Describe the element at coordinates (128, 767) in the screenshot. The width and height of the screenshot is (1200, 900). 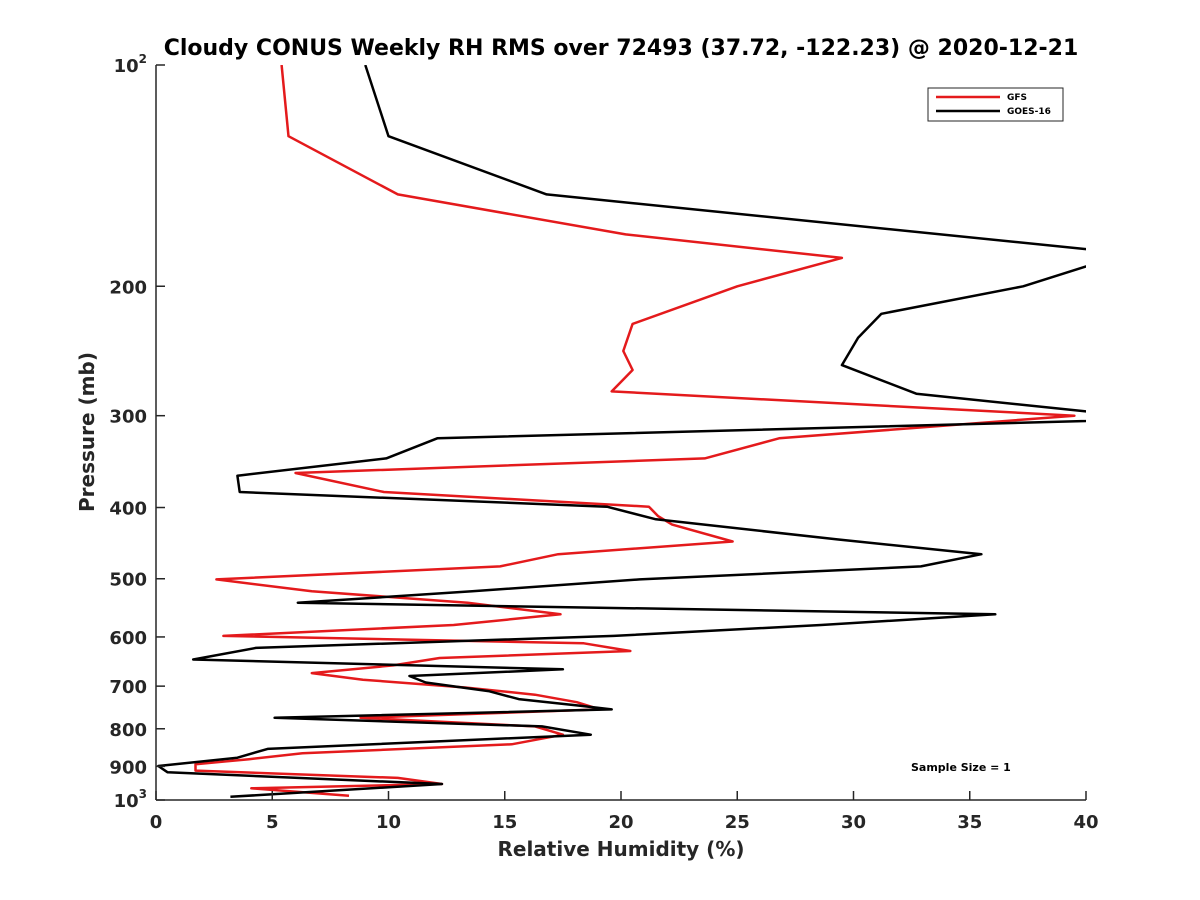
I see `y-tick-label: 900` at that location.